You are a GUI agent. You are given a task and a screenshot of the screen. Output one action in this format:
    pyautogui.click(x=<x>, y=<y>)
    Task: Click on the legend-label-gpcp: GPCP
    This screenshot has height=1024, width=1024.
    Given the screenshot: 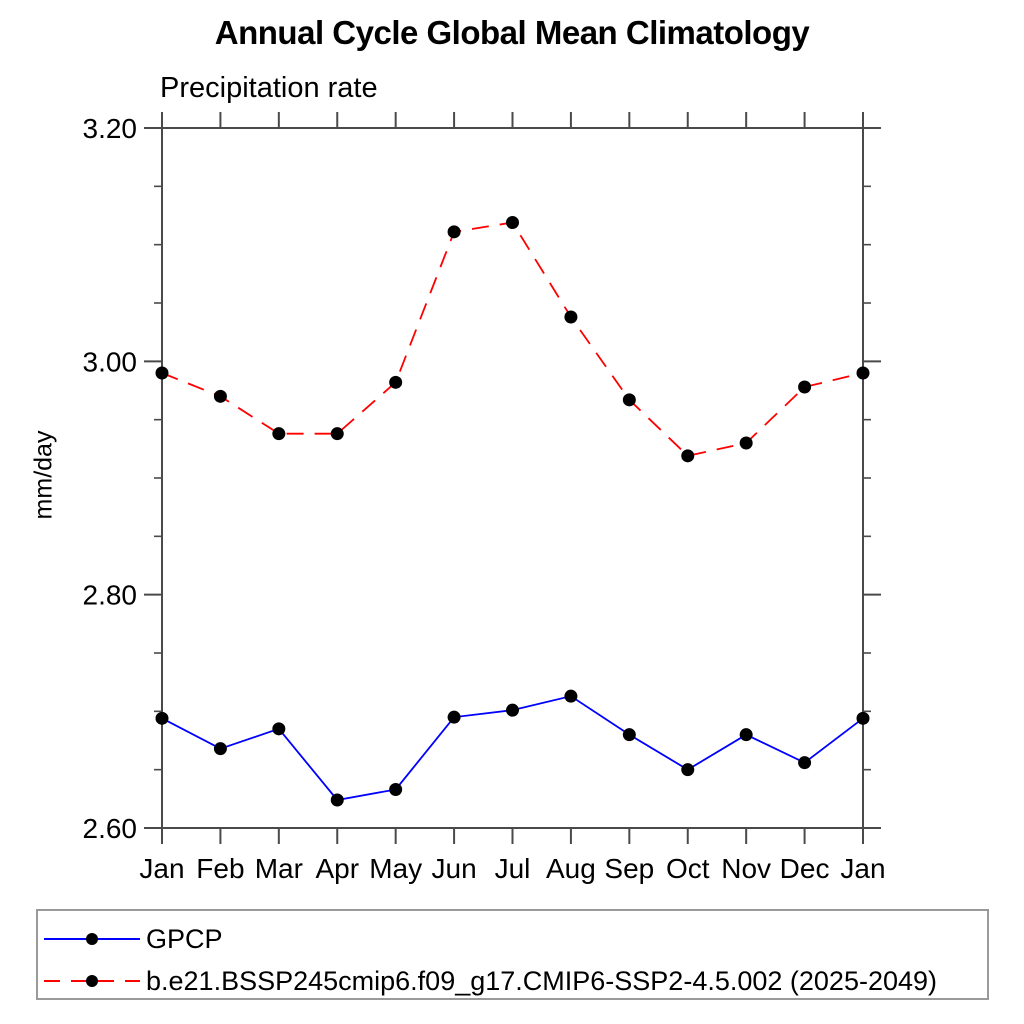 What is the action you would take?
    pyautogui.click(x=184, y=938)
    